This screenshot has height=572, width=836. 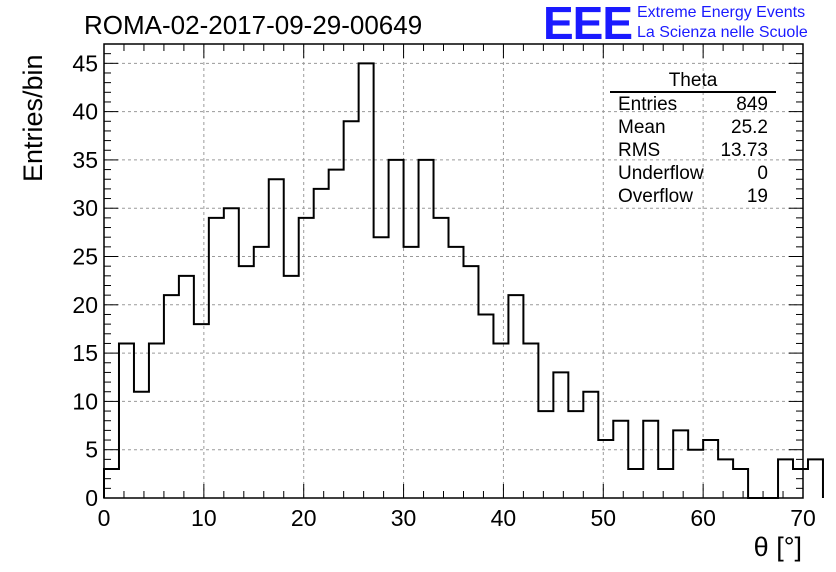 I want to click on stats-row-overflow: Overflow 19, so click(x=693, y=196).